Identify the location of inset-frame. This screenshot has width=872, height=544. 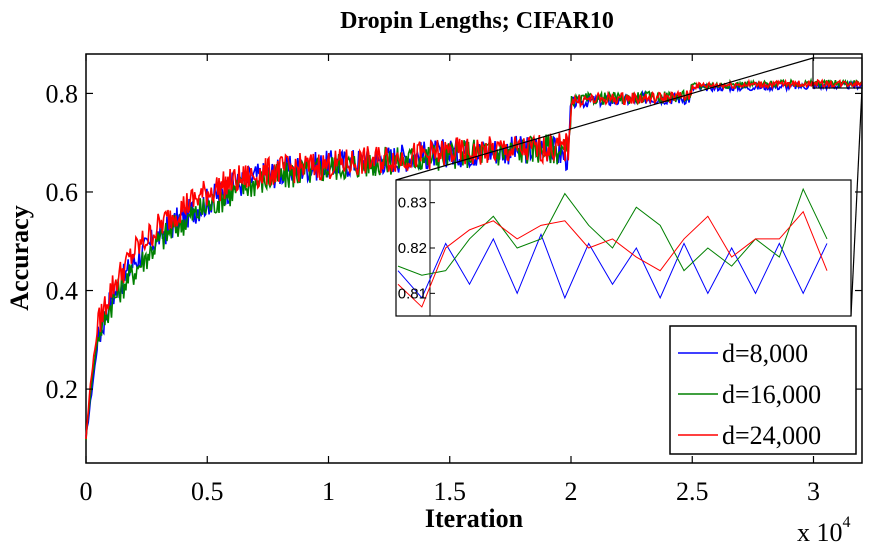
(623, 248).